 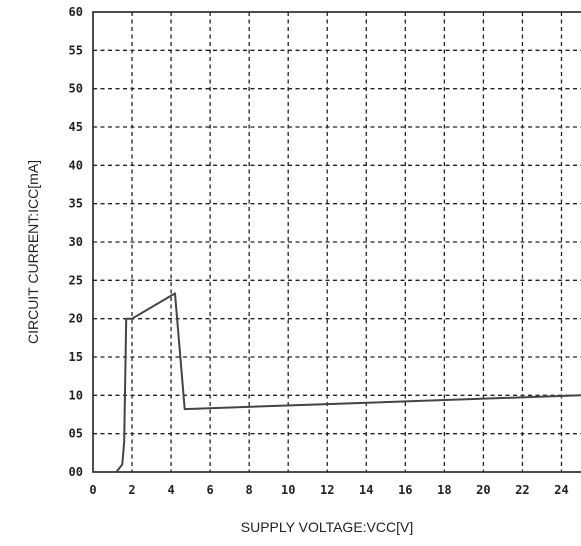 What do you see at coordinates (76, 204) in the screenshot?
I see `y-tick-label: 35` at bounding box center [76, 204].